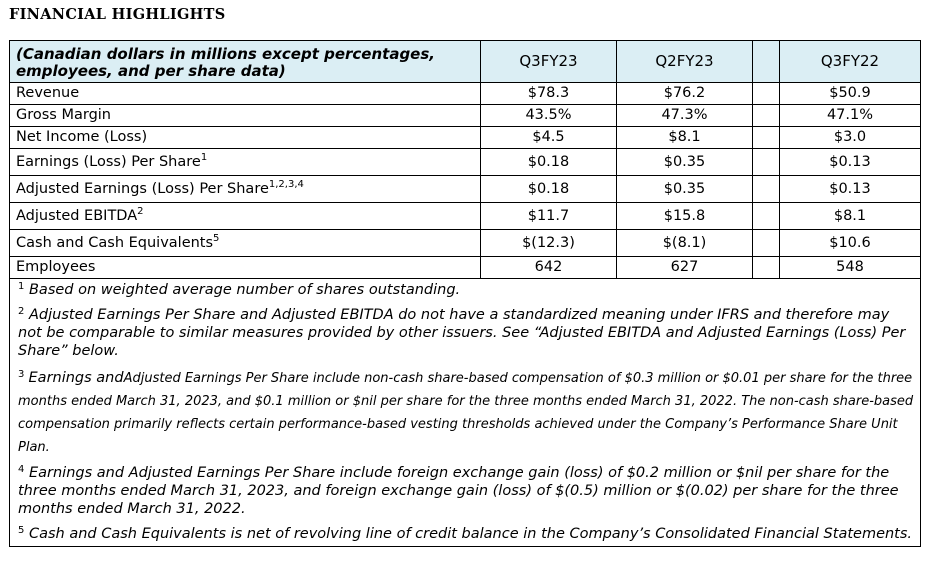  I want to click on cell-q2fy23: 47.3%, so click(684, 115).